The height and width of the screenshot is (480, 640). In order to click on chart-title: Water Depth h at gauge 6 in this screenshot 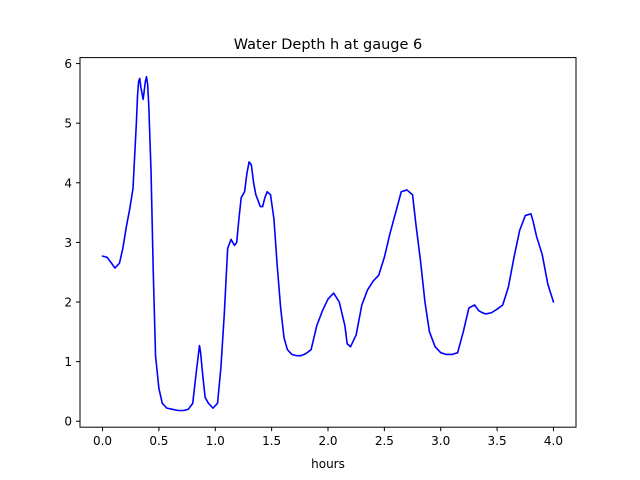, I will do `click(328, 45)`.